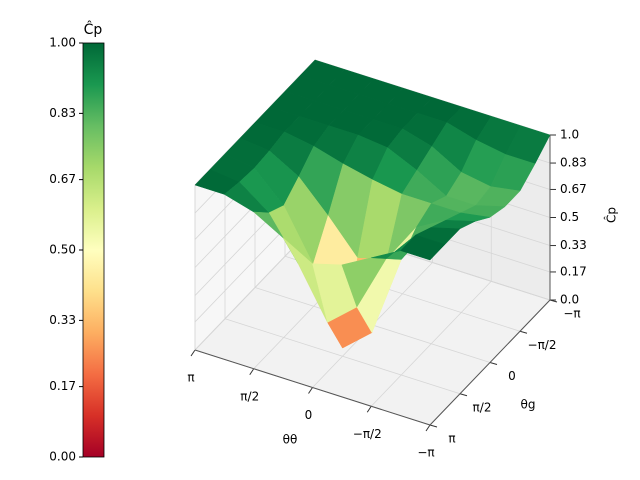  Describe the element at coordinates (290, 440) in the screenshot. I see `x-axis-label: θθ` at that location.